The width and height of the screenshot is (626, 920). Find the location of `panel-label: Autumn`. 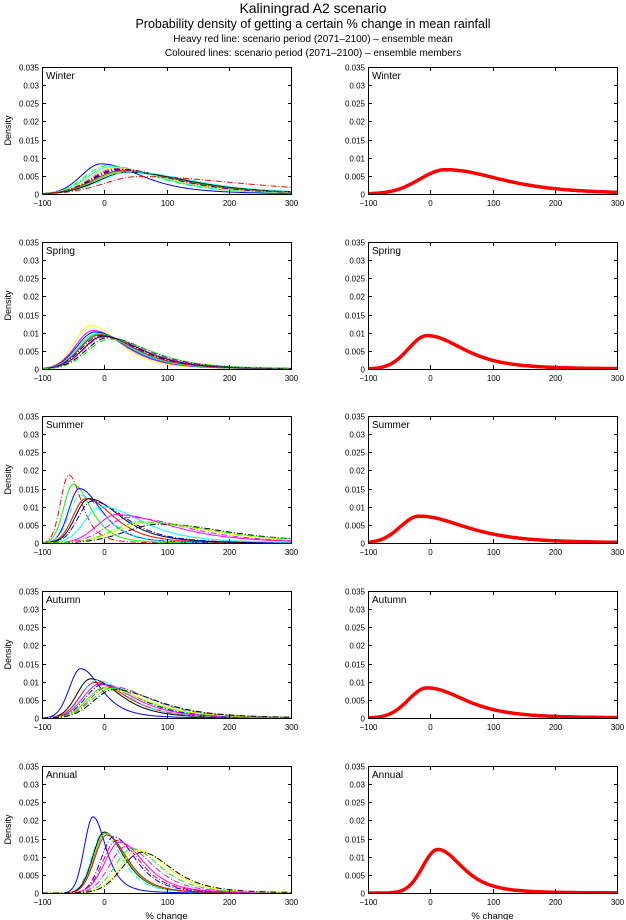

panel-label: Autumn is located at coordinates (63, 600).